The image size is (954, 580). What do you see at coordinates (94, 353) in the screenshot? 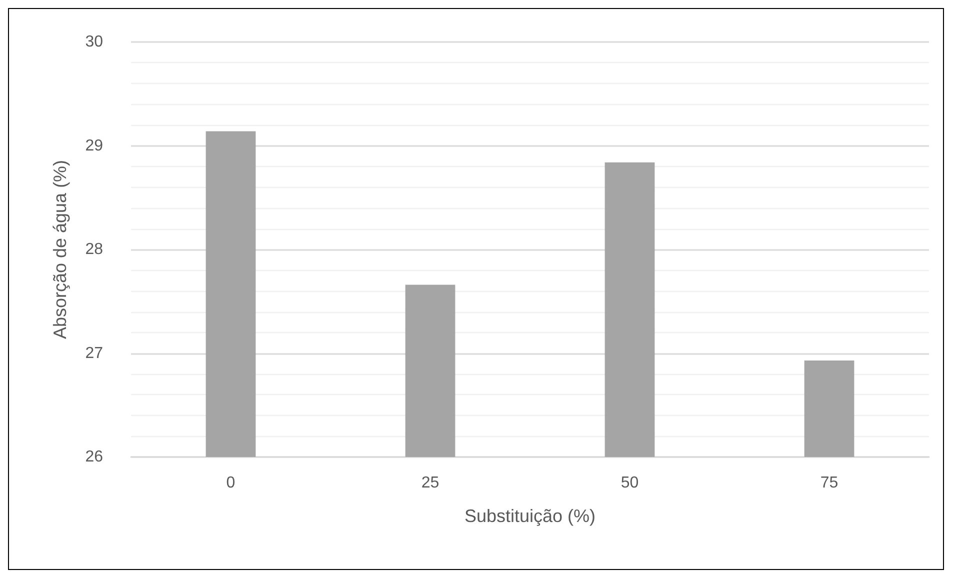
I see `y-tick-label: 27` at bounding box center [94, 353].